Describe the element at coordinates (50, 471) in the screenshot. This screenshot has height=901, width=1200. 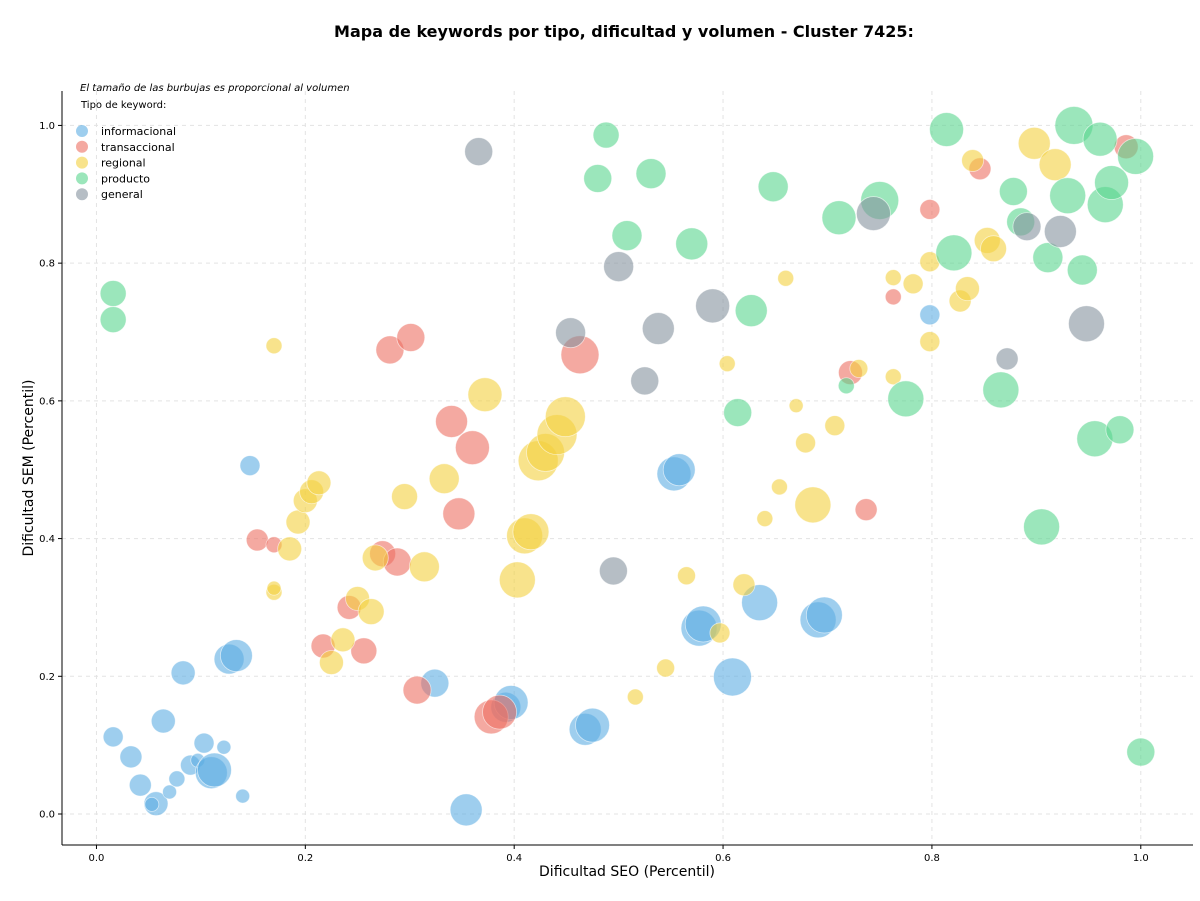
I see `y-ticks: 0.0 0.2 0.4 0.6 0.8 1.0` at that location.